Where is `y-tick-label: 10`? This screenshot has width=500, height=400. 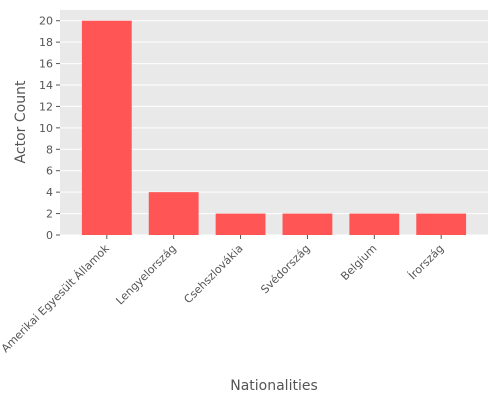 y-tick-label: 10 is located at coordinates (46, 128).